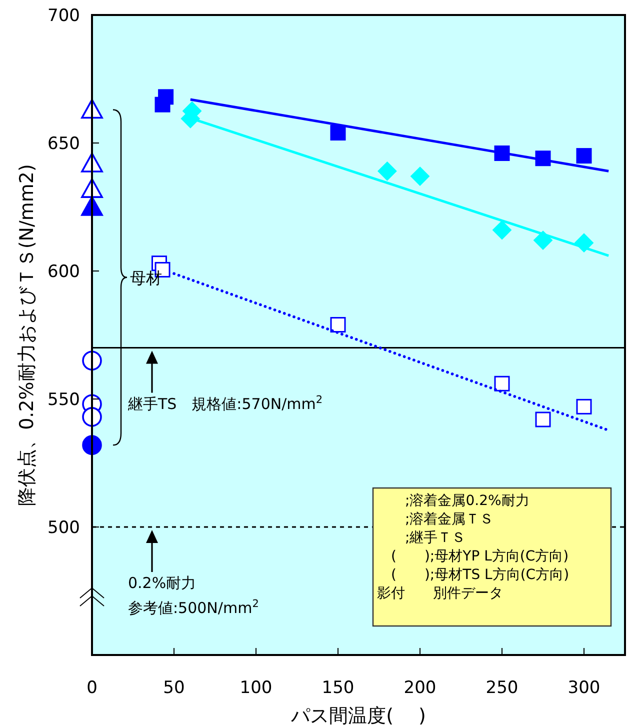 The width and height of the screenshot is (630, 728). Describe the element at coordinates (338, 688) in the screenshot. I see `x-tick-label: 150` at that location.